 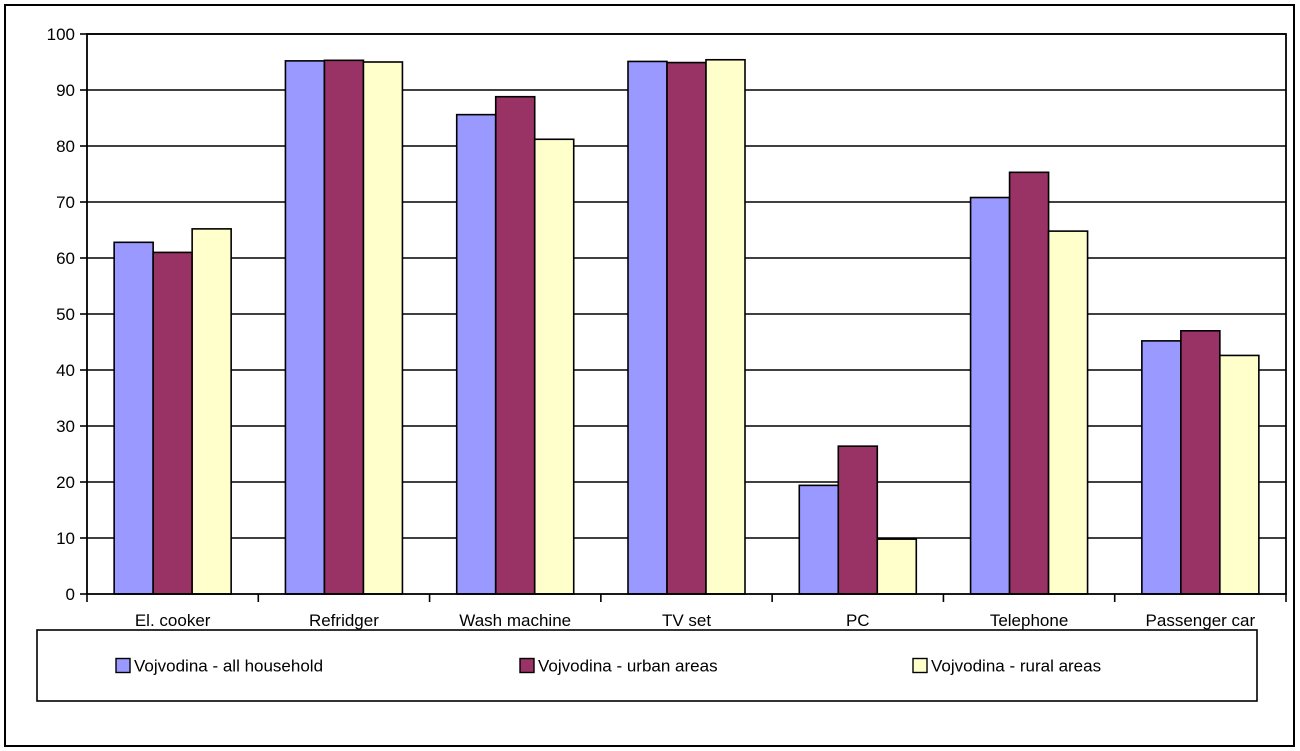 What do you see at coordinates (65, 538) in the screenshot?
I see `y-tick-label: 10` at bounding box center [65, 538].